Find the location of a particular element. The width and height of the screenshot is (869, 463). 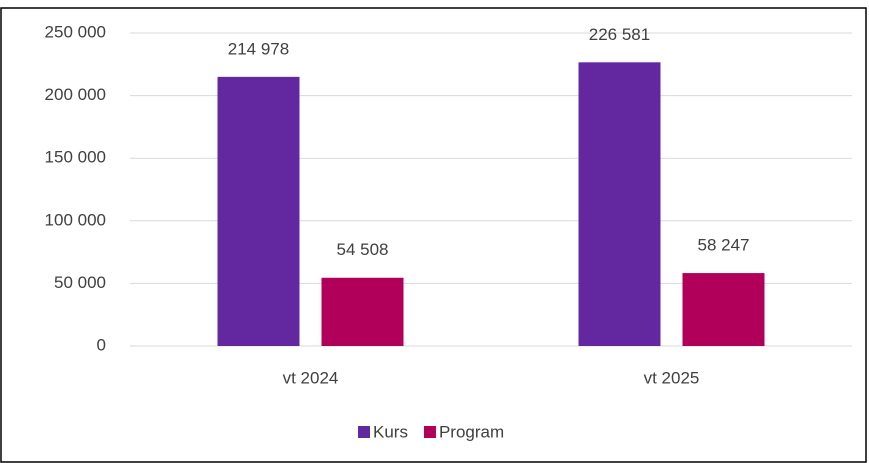

y-tick-label: 0 is located at coordinates (101, 344).